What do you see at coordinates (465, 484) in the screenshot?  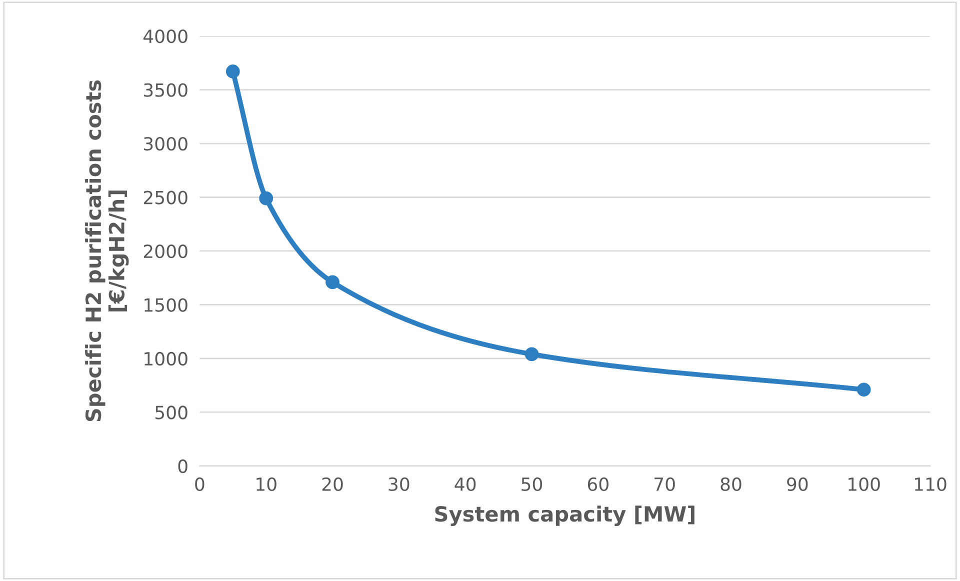 I see `x-tick-label: 40` at bounding box center [465, 484].